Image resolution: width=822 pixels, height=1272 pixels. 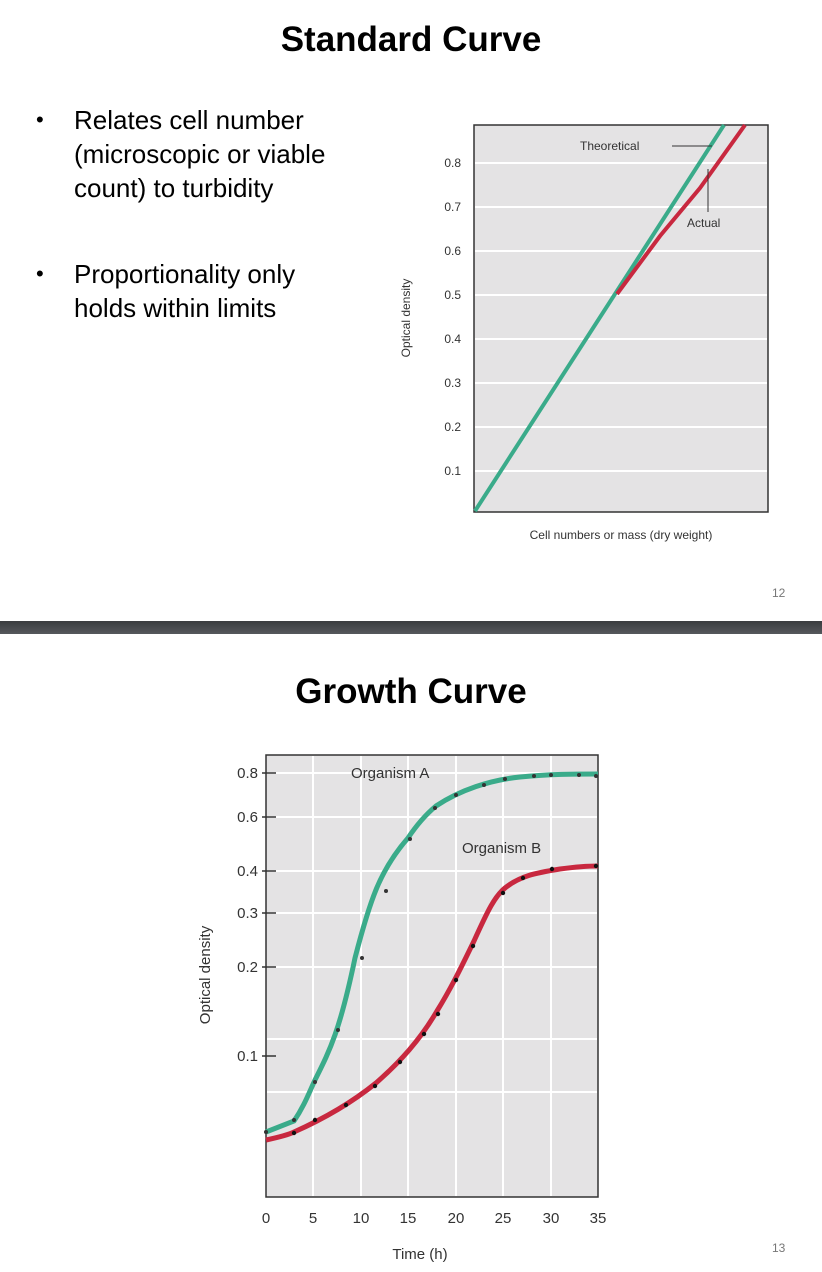 I want to click on x-axis-label: Cell numbers or mass (dry weight), so click(x=621, y=535).